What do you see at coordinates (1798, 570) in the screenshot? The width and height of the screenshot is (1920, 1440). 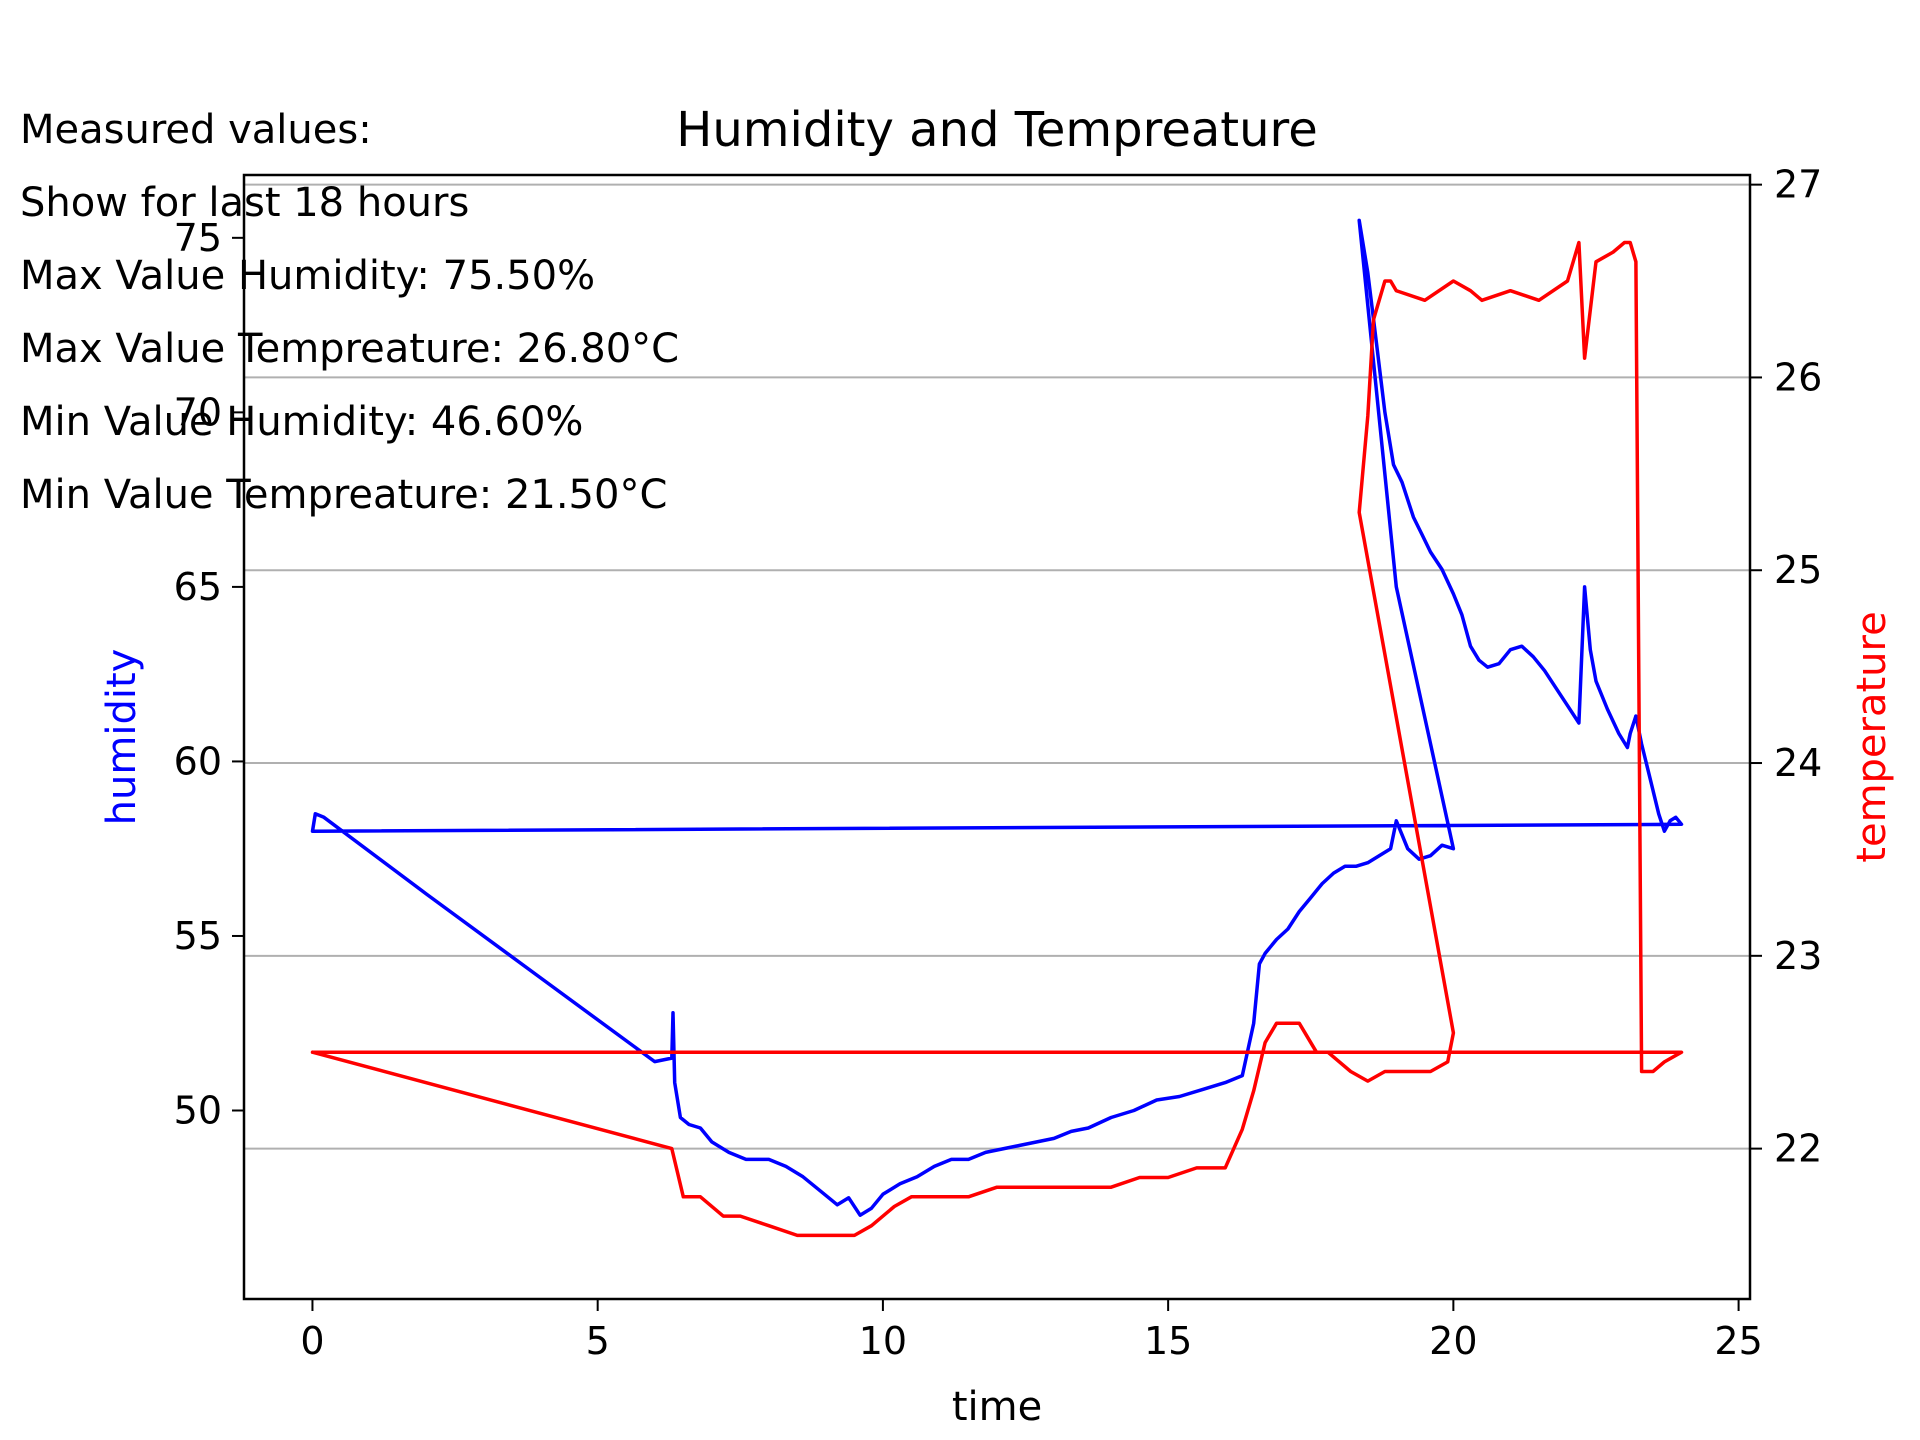 I see `y-right-tick-label: 25` at bounding box center [1798, 570].